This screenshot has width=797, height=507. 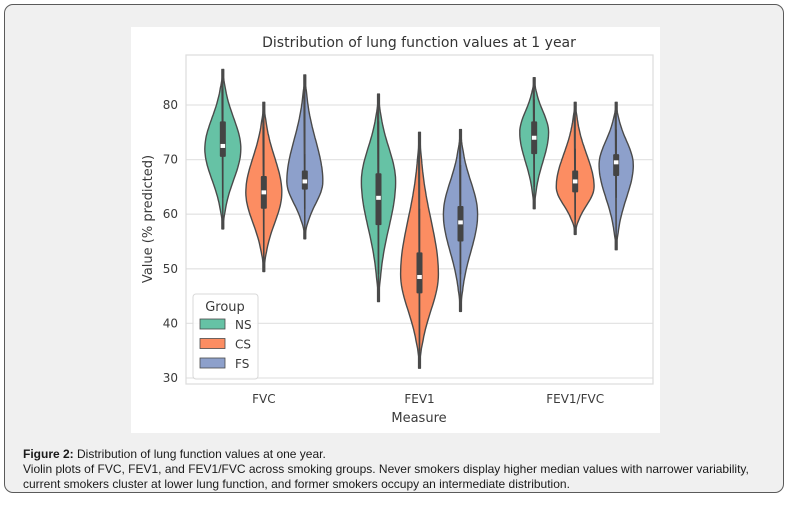 I want to click on violin-CS-FVC, so click(x=264, y=187).